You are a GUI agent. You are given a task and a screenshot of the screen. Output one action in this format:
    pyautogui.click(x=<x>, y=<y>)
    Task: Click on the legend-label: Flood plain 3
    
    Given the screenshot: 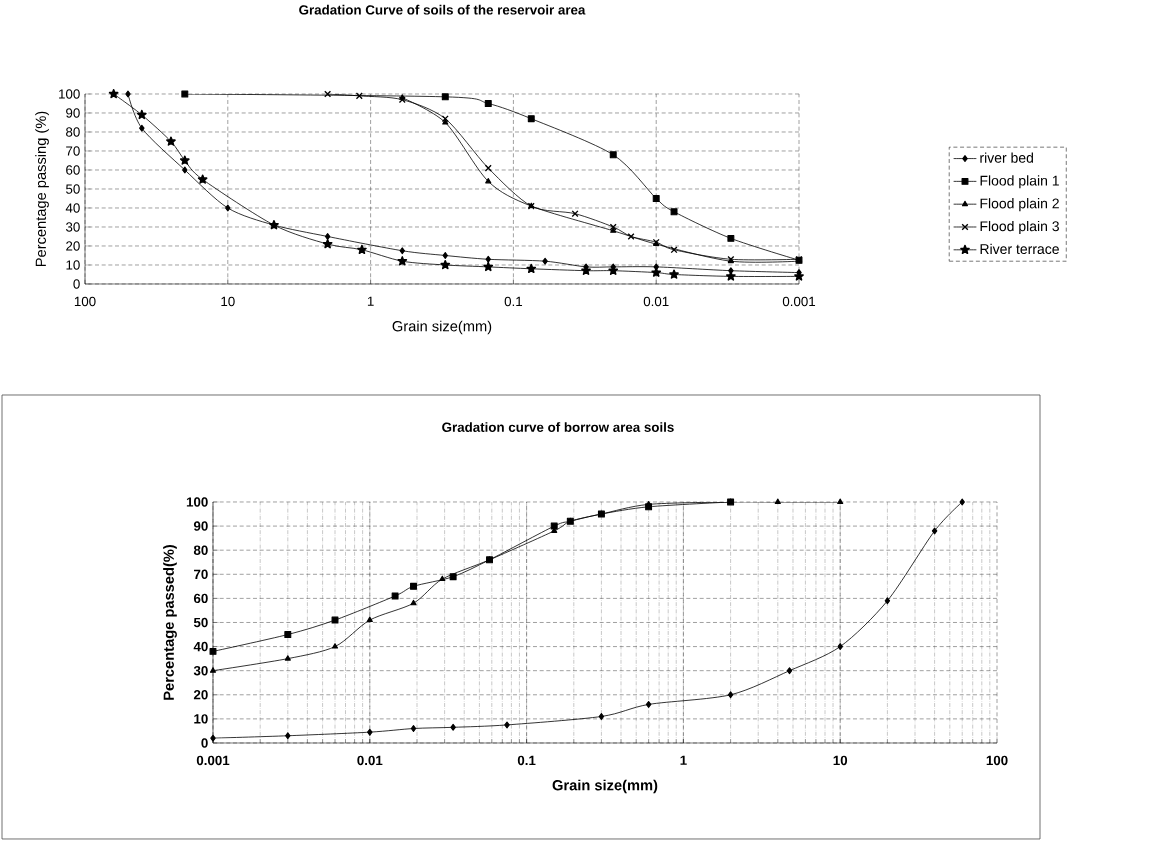 What is the action you would take?
    pyautogui.click(x=1019, y=227)
    